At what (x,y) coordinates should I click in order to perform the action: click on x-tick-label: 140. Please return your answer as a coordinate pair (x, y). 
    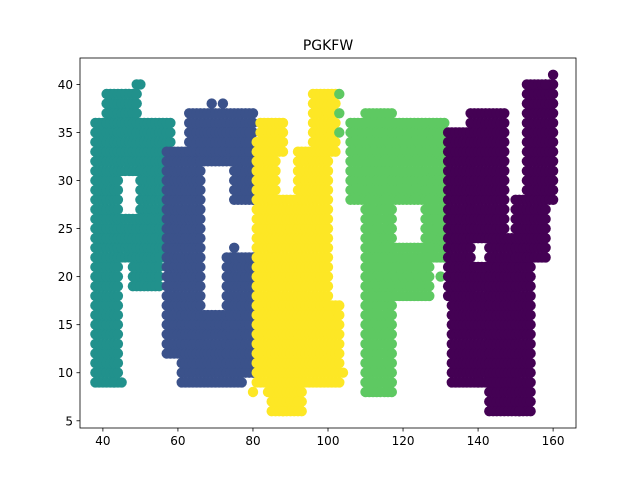
    Looking at the image, I should click on (478, 441).